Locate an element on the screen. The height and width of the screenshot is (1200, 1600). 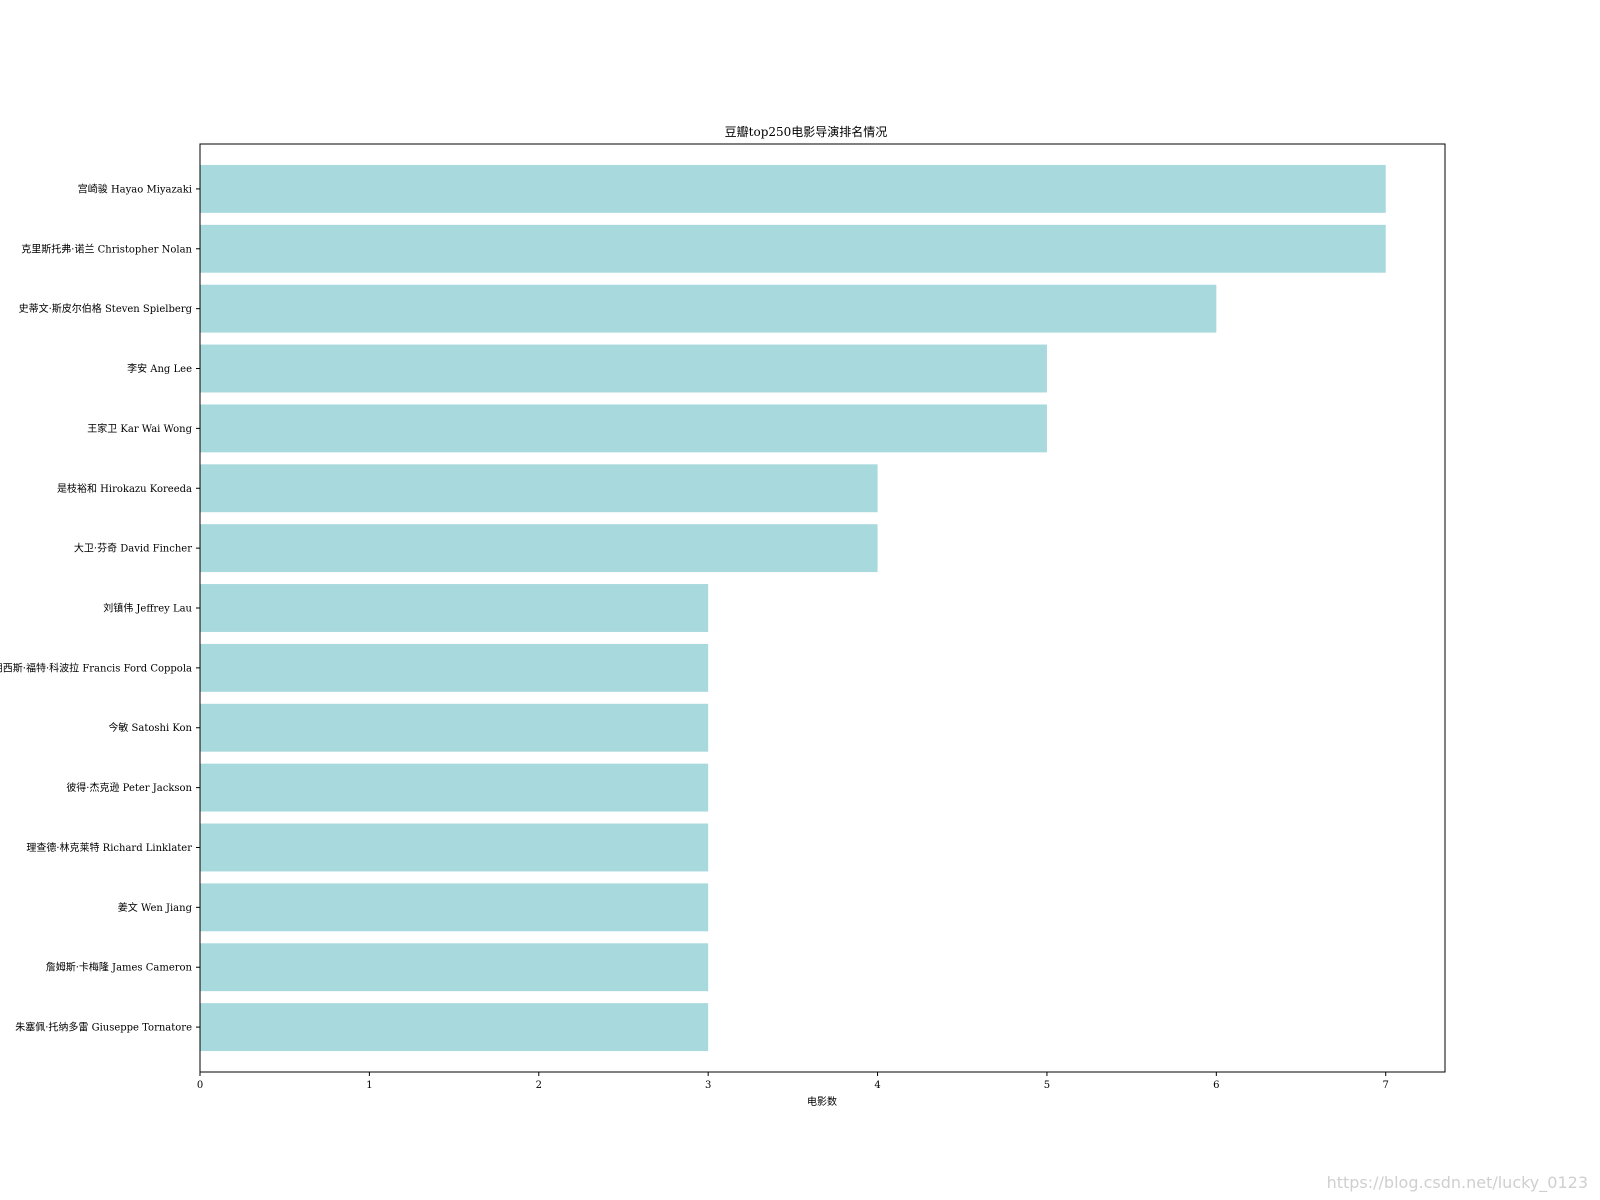
y-tick-label: 王家卫 Kar Wai Wong is located at coordinates (139, 428).